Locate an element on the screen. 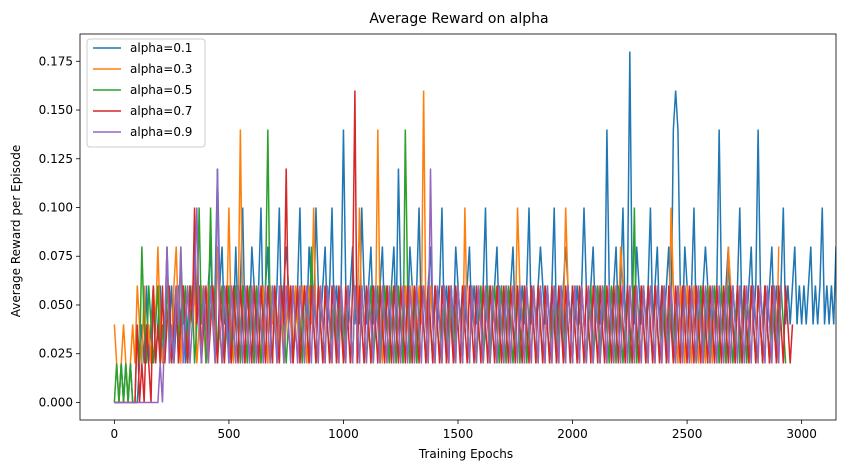  x-axis-title: Training Epochs is located at coordinates (465, 454).